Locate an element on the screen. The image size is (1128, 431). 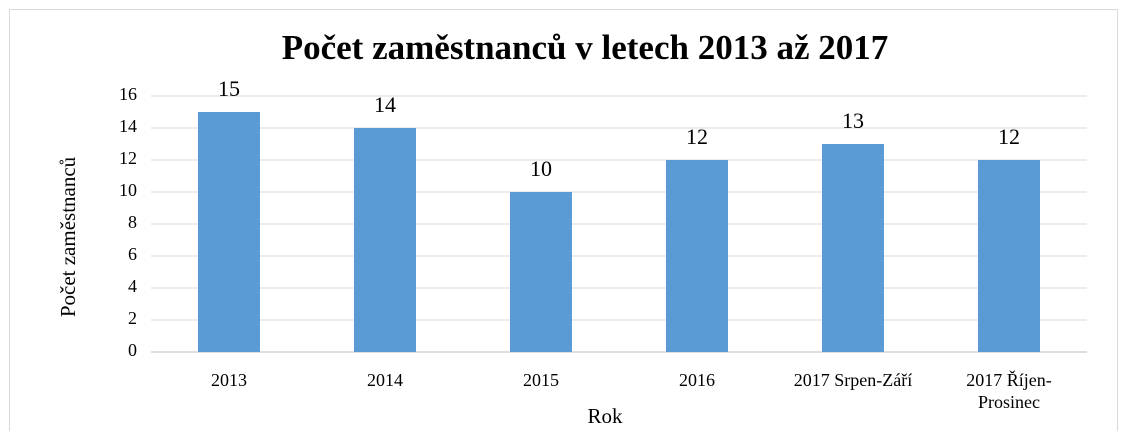
x-tick-label-box: 2016 is located at coordinates (697, 380).